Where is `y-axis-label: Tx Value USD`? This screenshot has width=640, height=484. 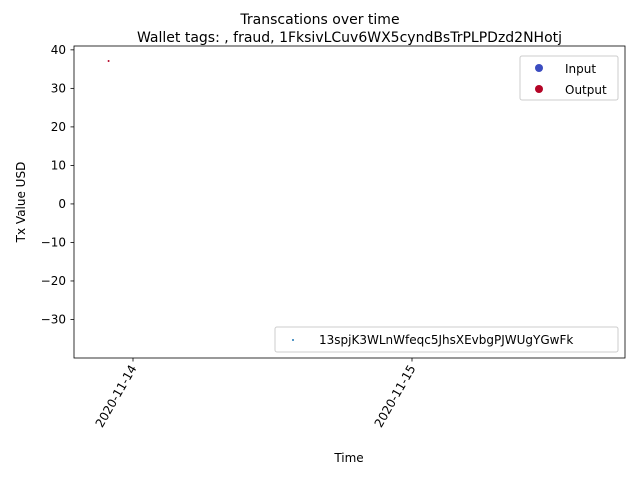 y-axis-label: Tx Value USD is located at coordinates (21, 203).